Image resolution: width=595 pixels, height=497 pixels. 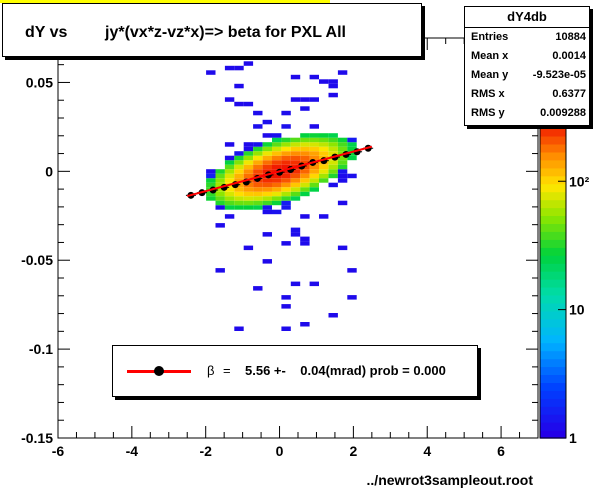 I want to click on stats-key: Mean x, so click(x=490, y=56).